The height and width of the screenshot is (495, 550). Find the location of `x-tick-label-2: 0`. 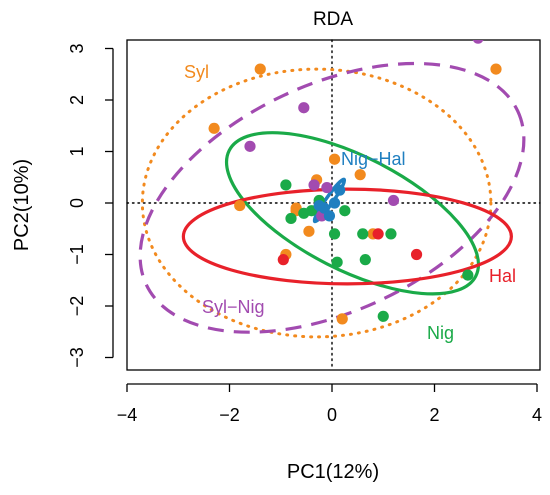

x-tick-label-2: 0 is located at coordinates (332, 415).